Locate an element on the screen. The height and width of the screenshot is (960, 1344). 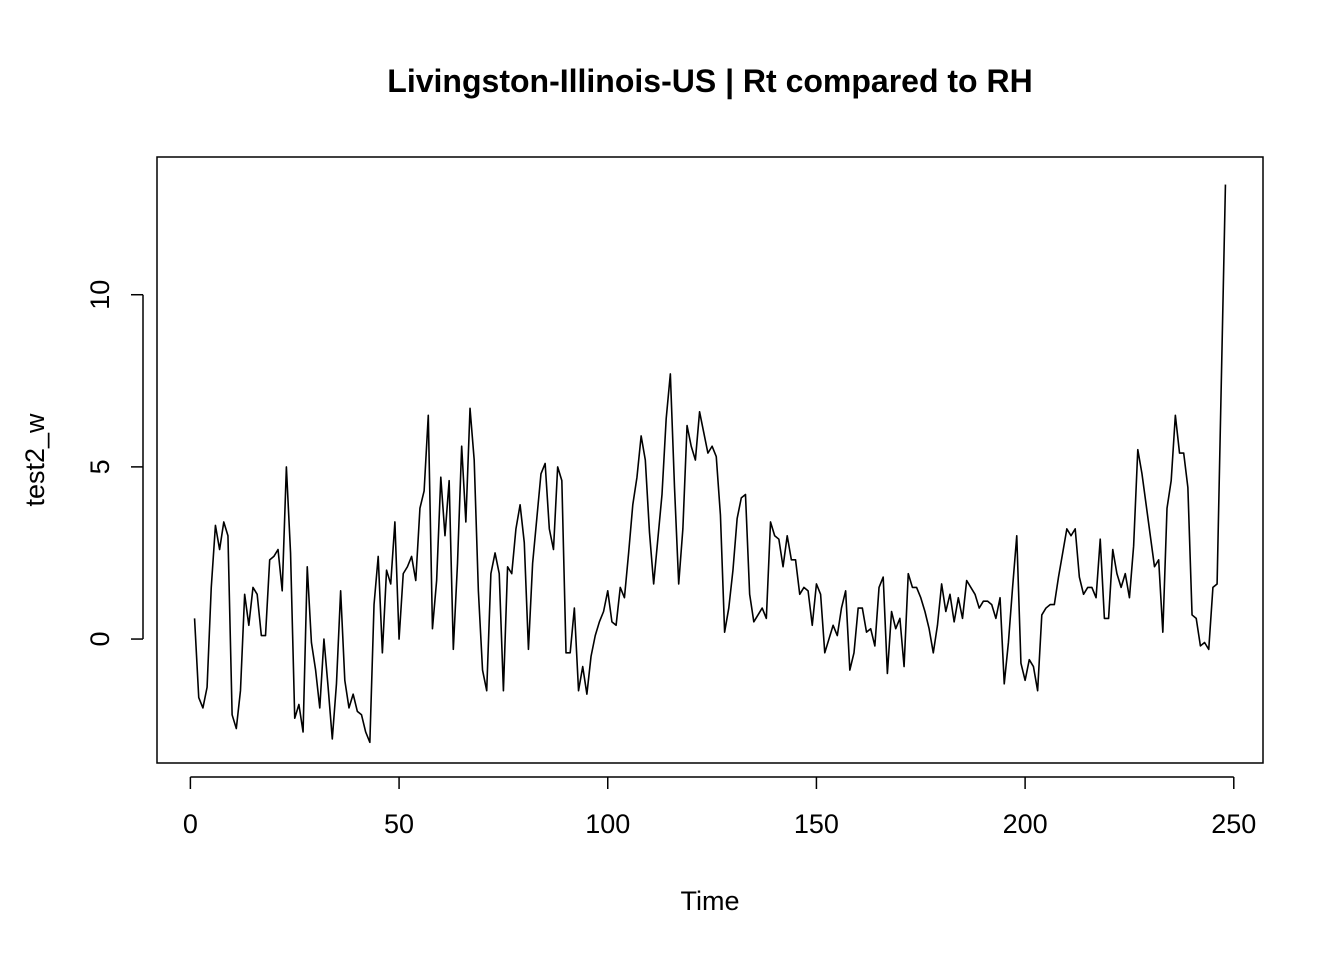
x-tick-label: 50 is located at coordinates (399, 824).